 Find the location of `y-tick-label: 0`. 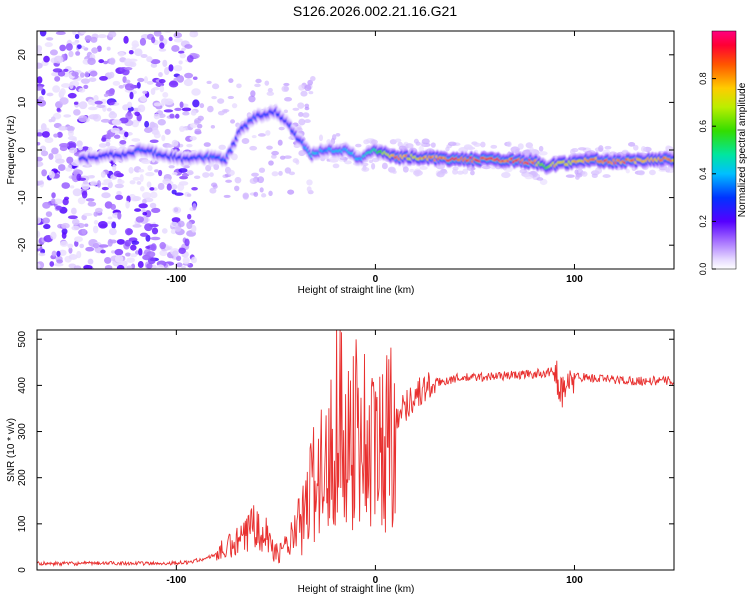

y-tick-label: 0 is located at coordinates (22, 150).